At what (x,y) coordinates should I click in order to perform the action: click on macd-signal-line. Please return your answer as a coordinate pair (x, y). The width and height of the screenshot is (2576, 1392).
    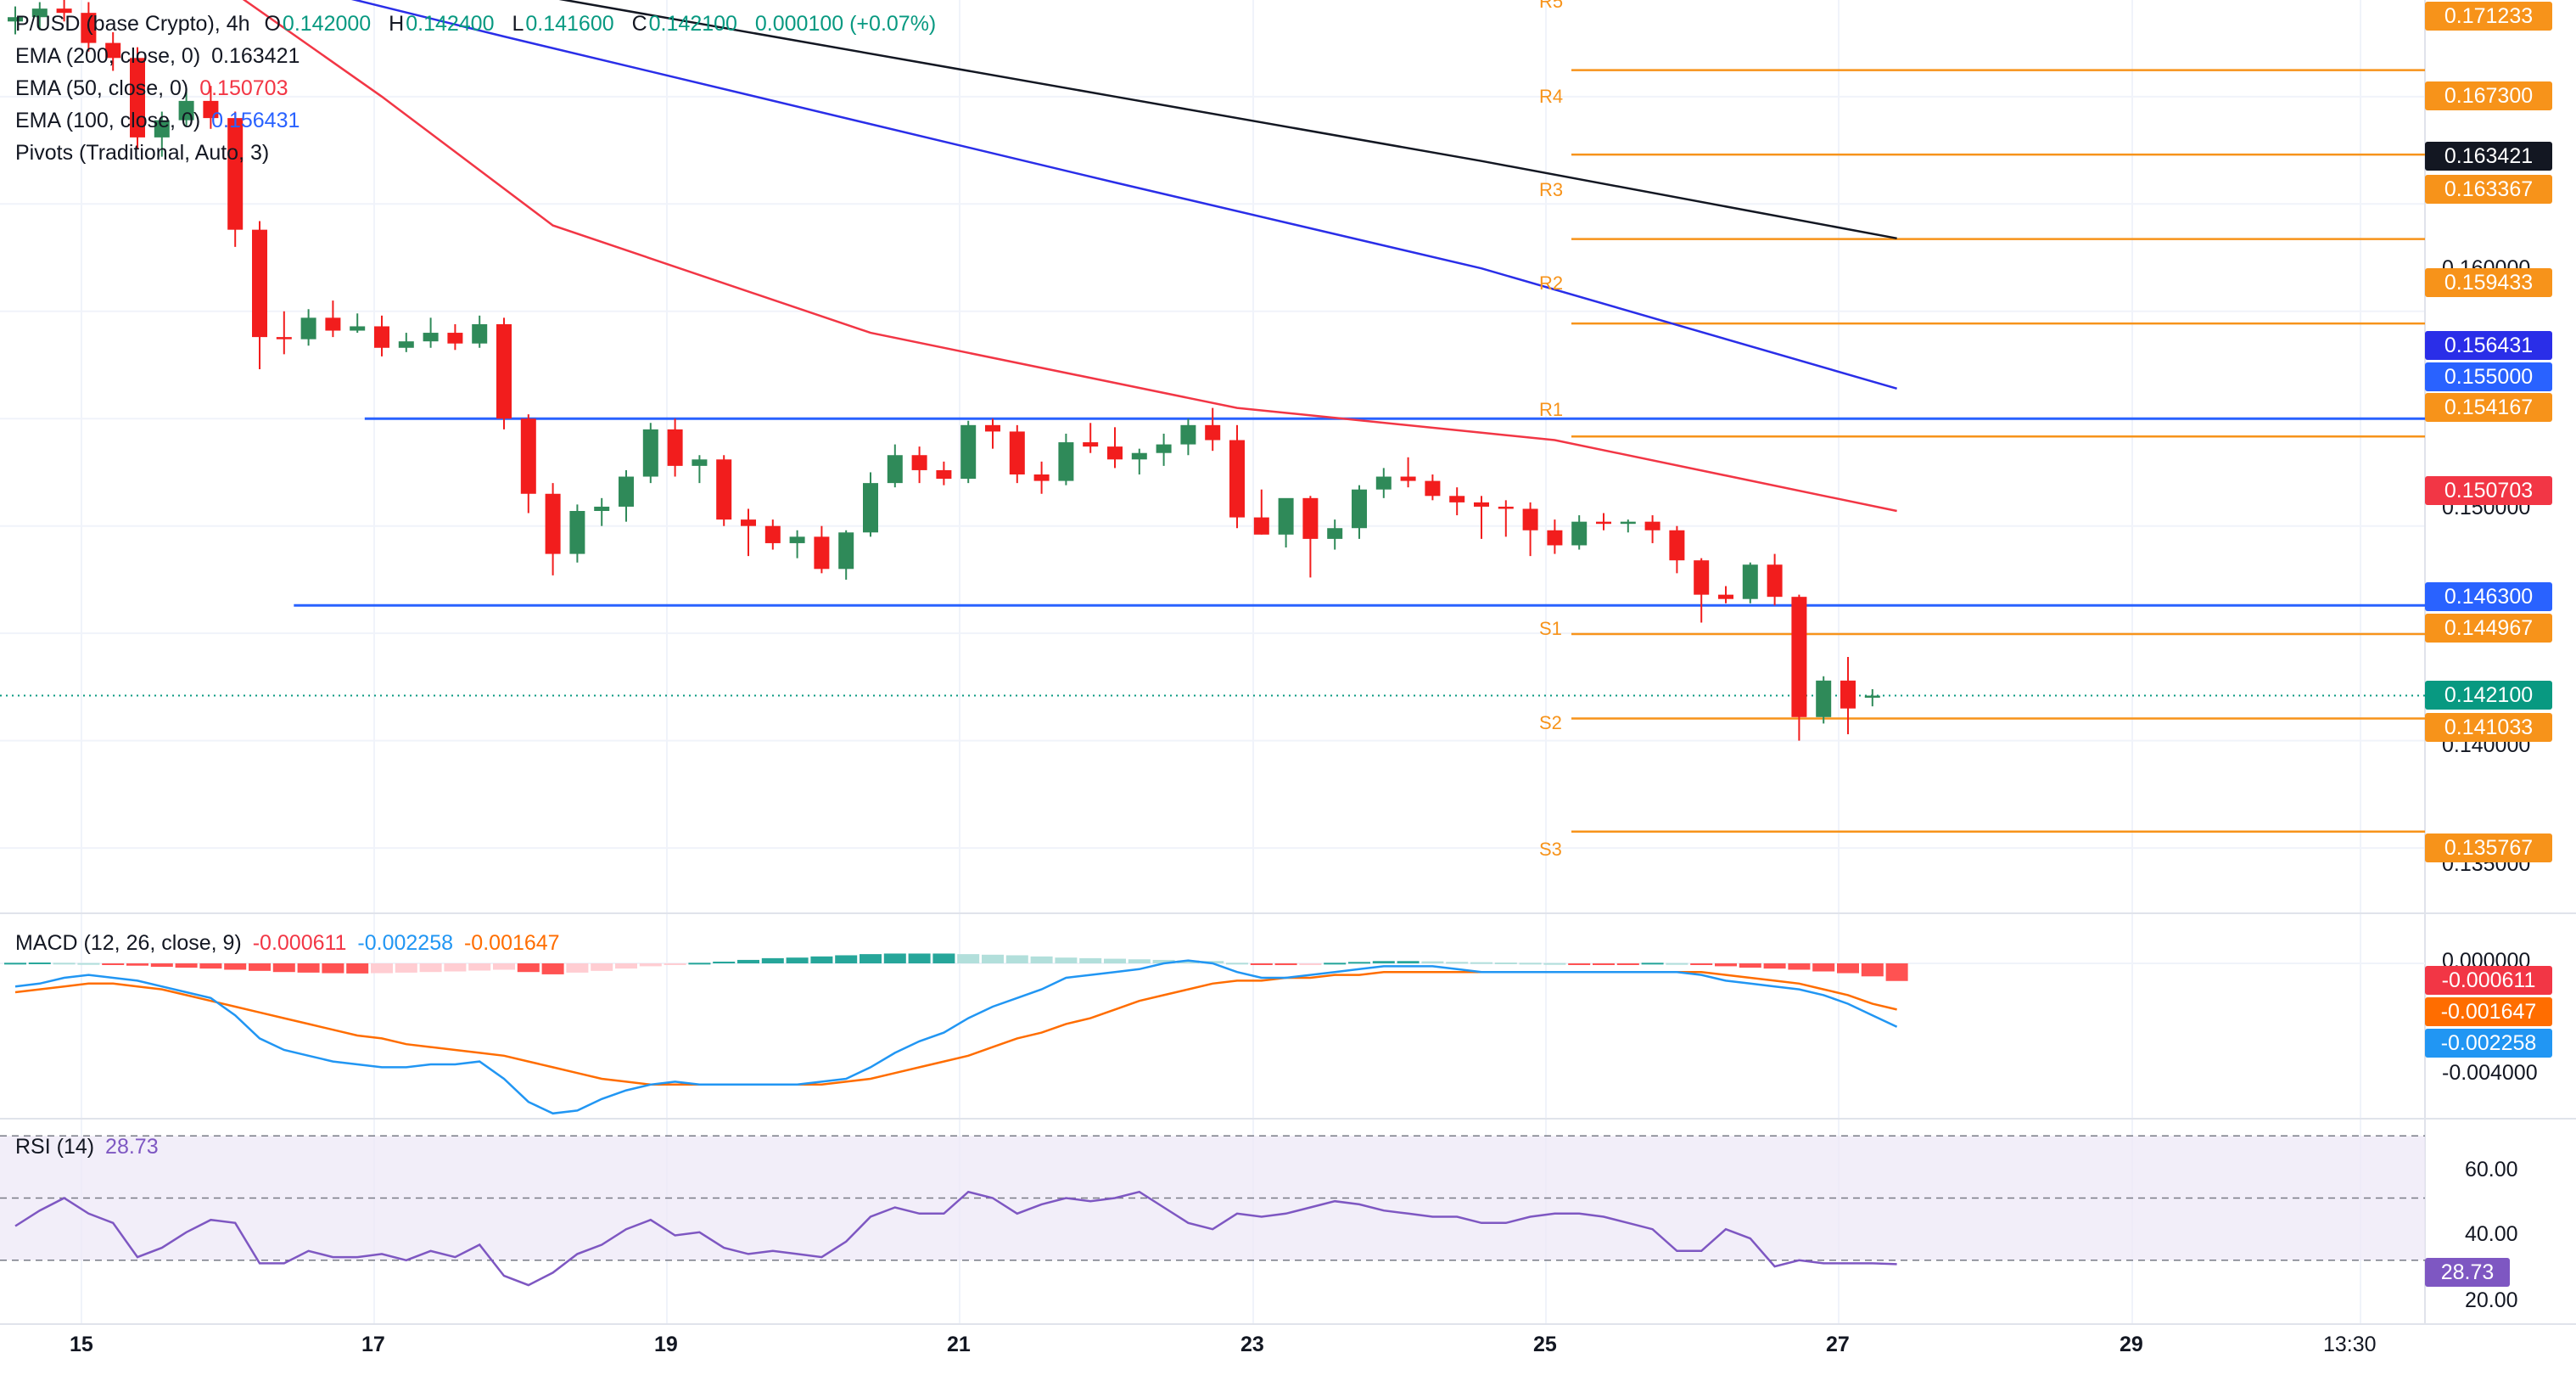
    Looking at the image, I should click on (955, 1028).